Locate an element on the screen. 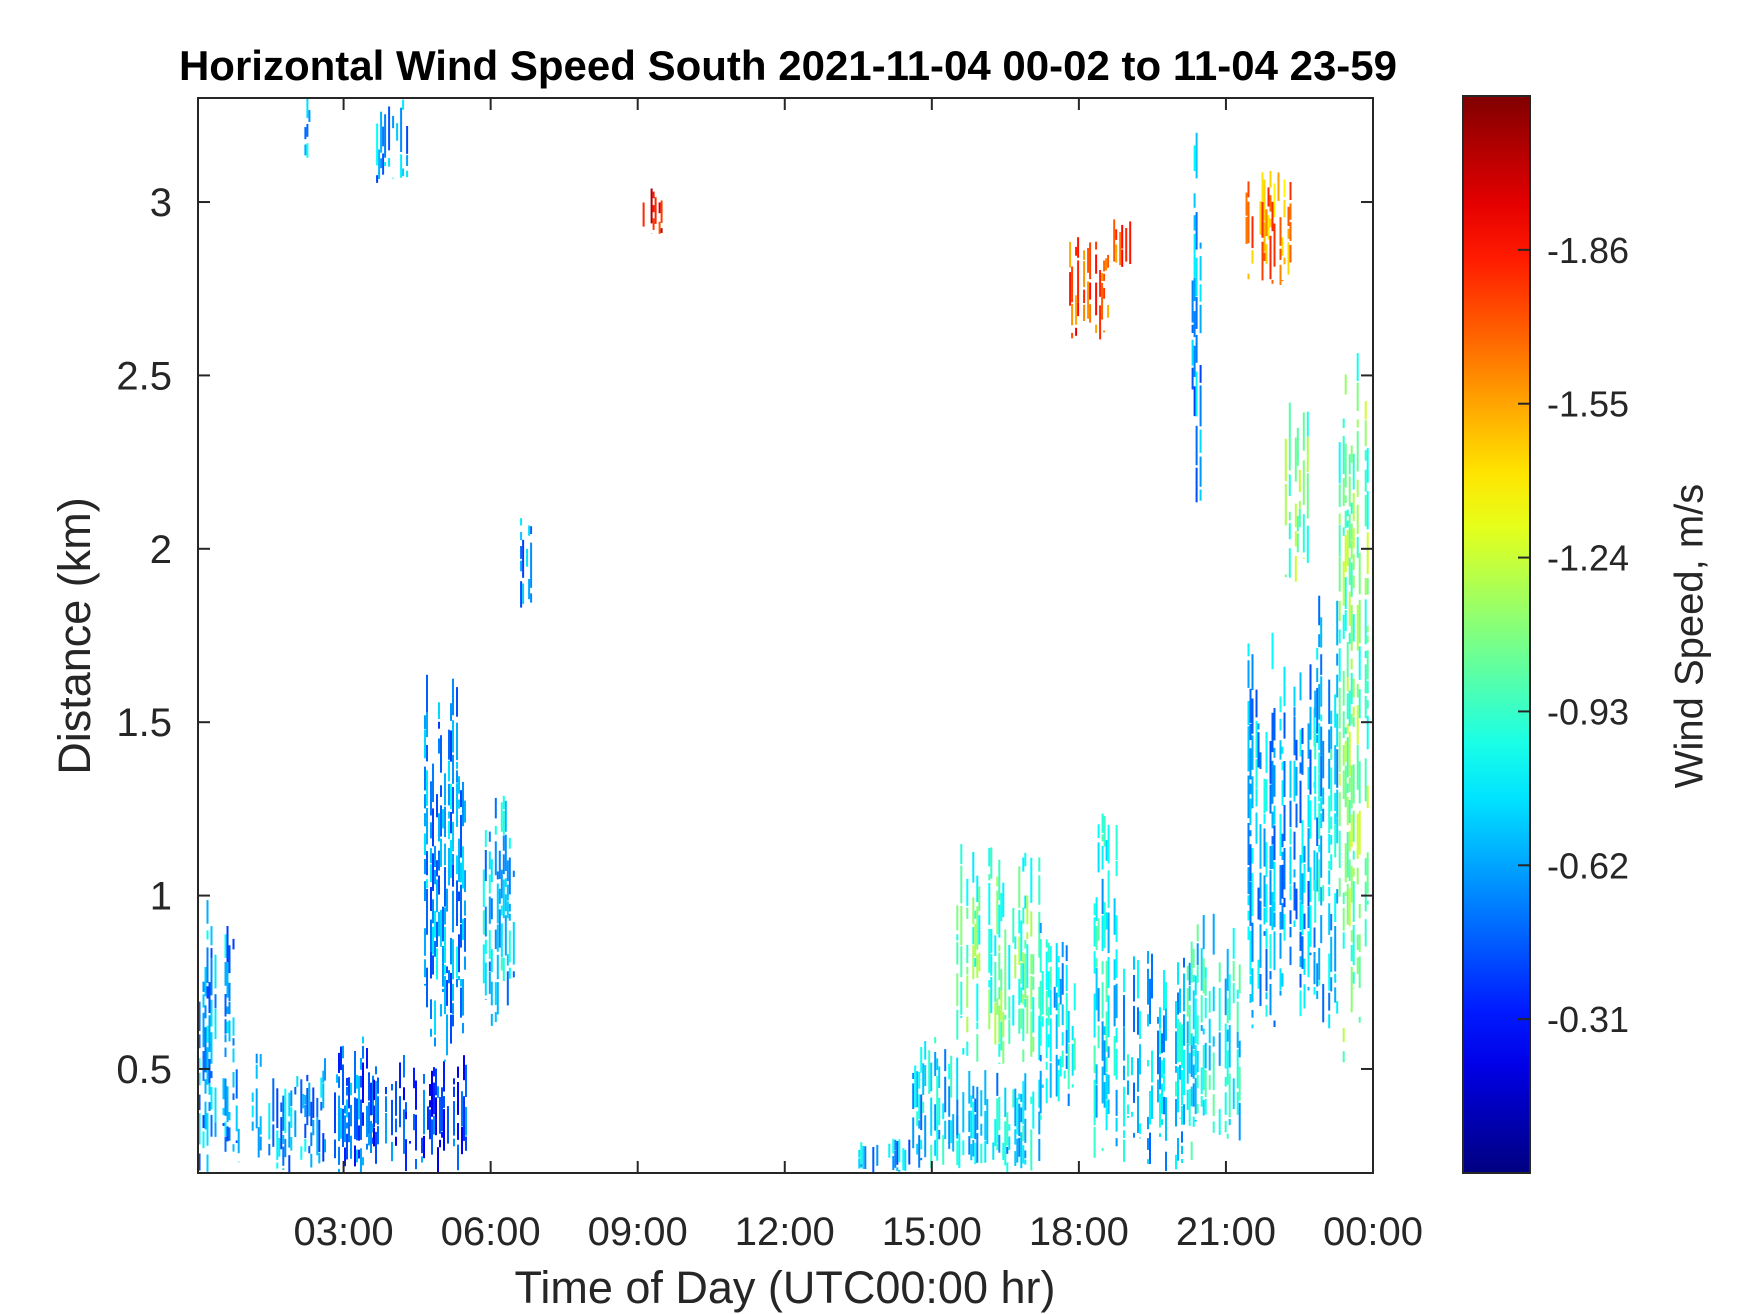 The height and width of the screenshot is (1314, 1750). y-tick-label: 2 is located at coordinates (161, 550).